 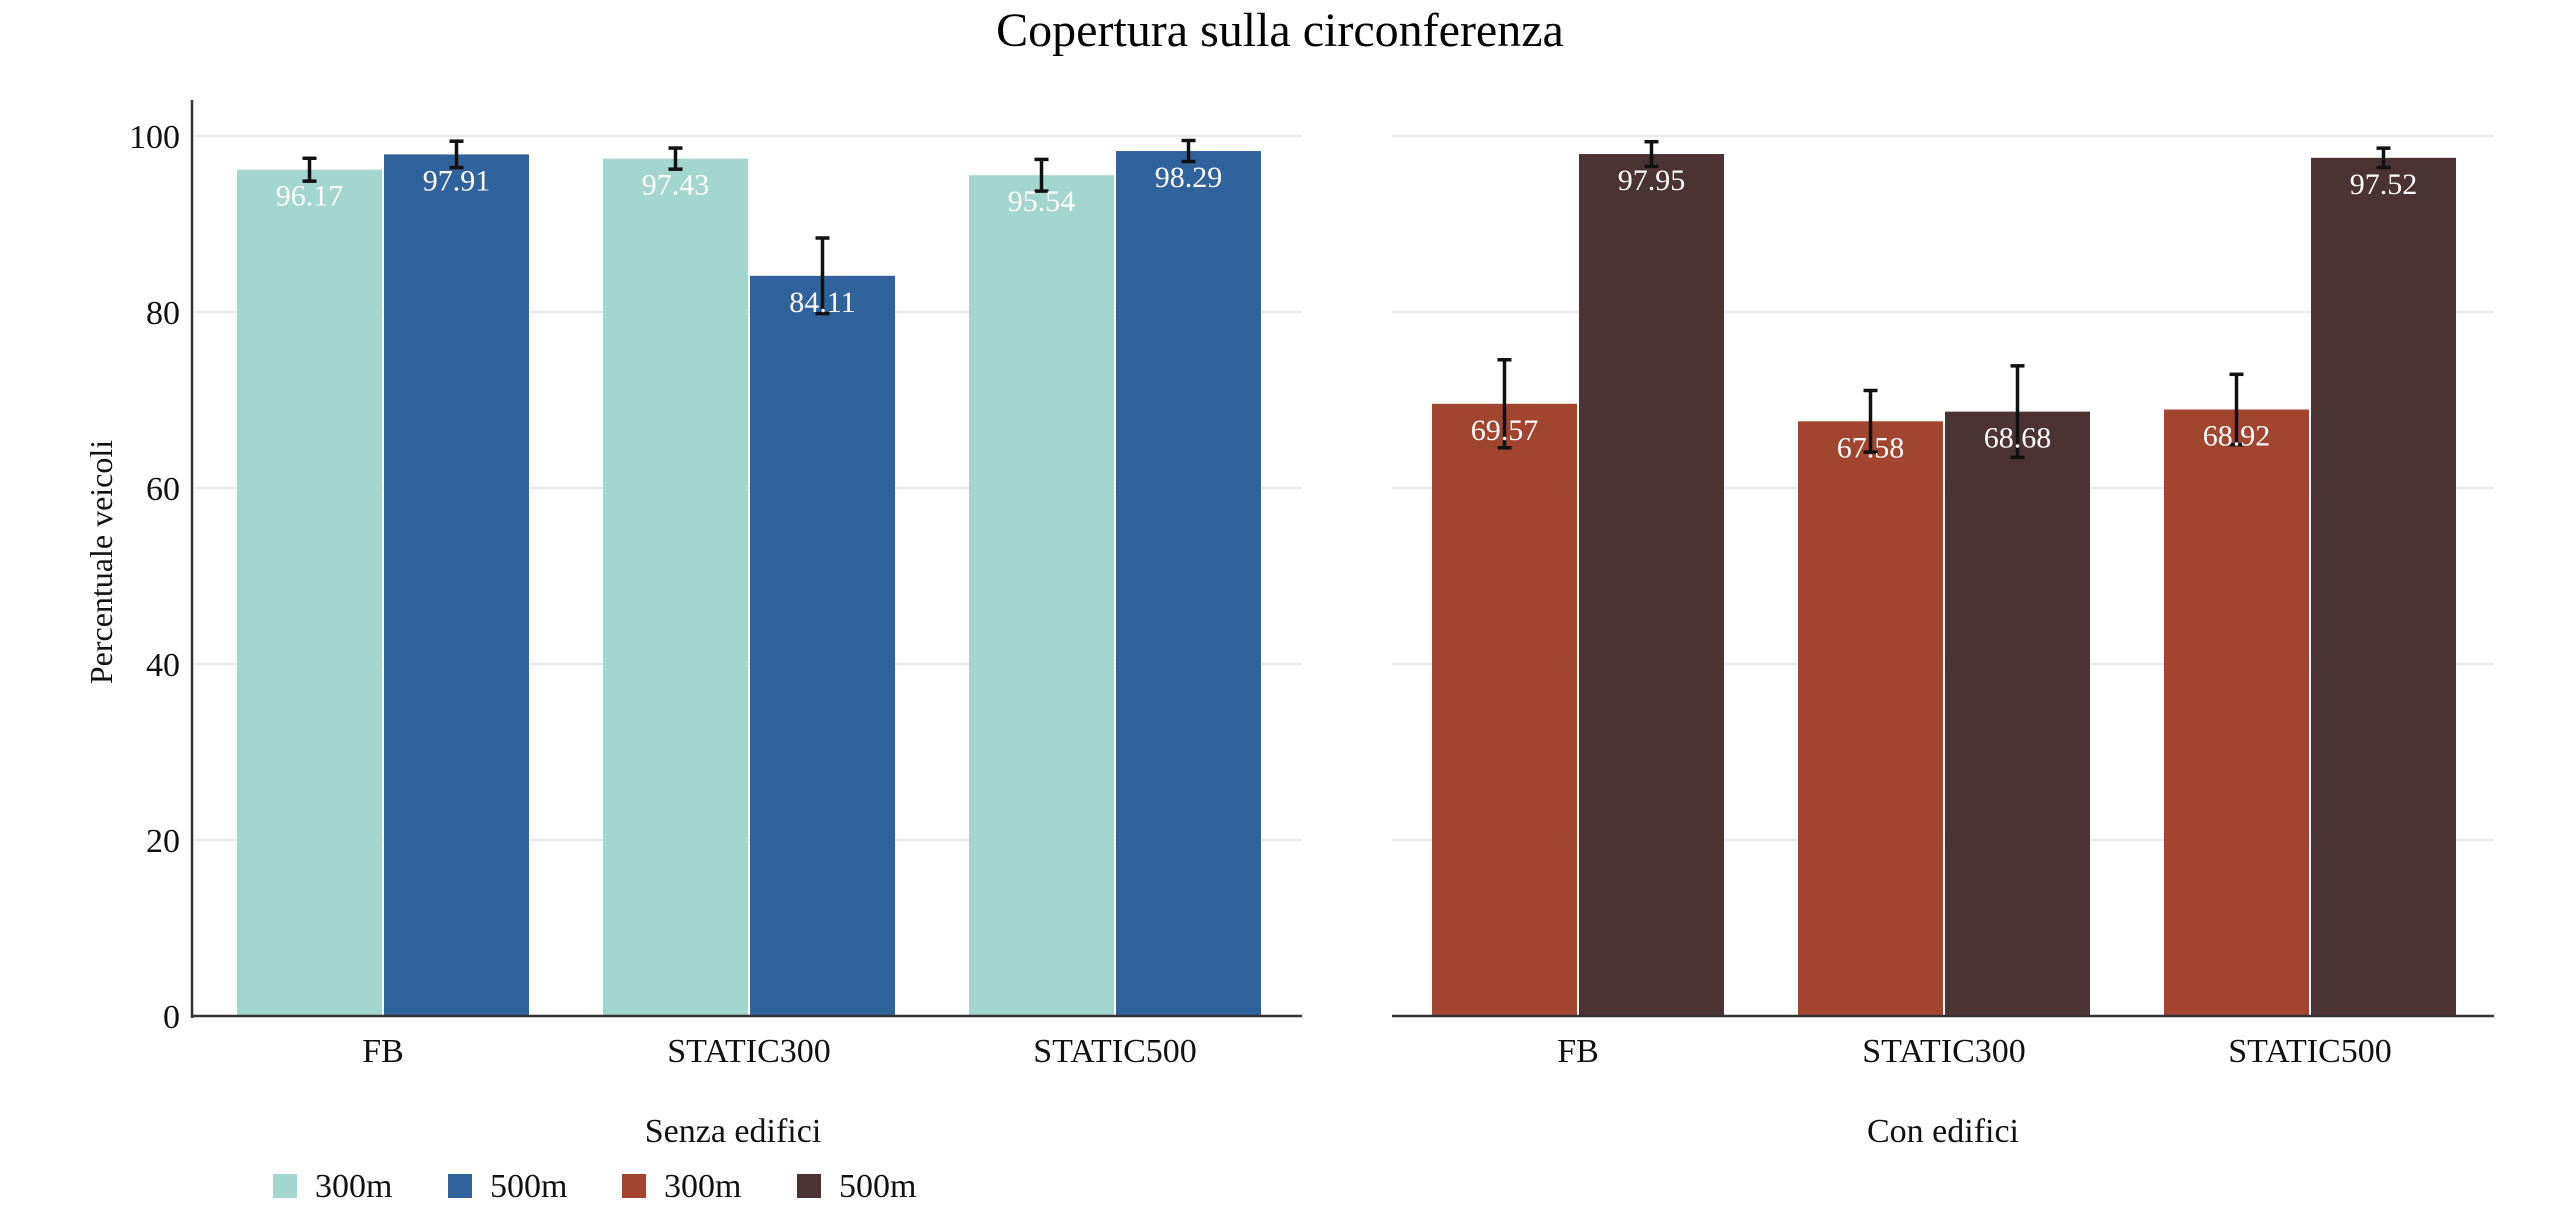 What do you see at coordinates (1652, 180) in the screenshot?
I see `data-label: 97.95` at bounding box center [1652, 180].